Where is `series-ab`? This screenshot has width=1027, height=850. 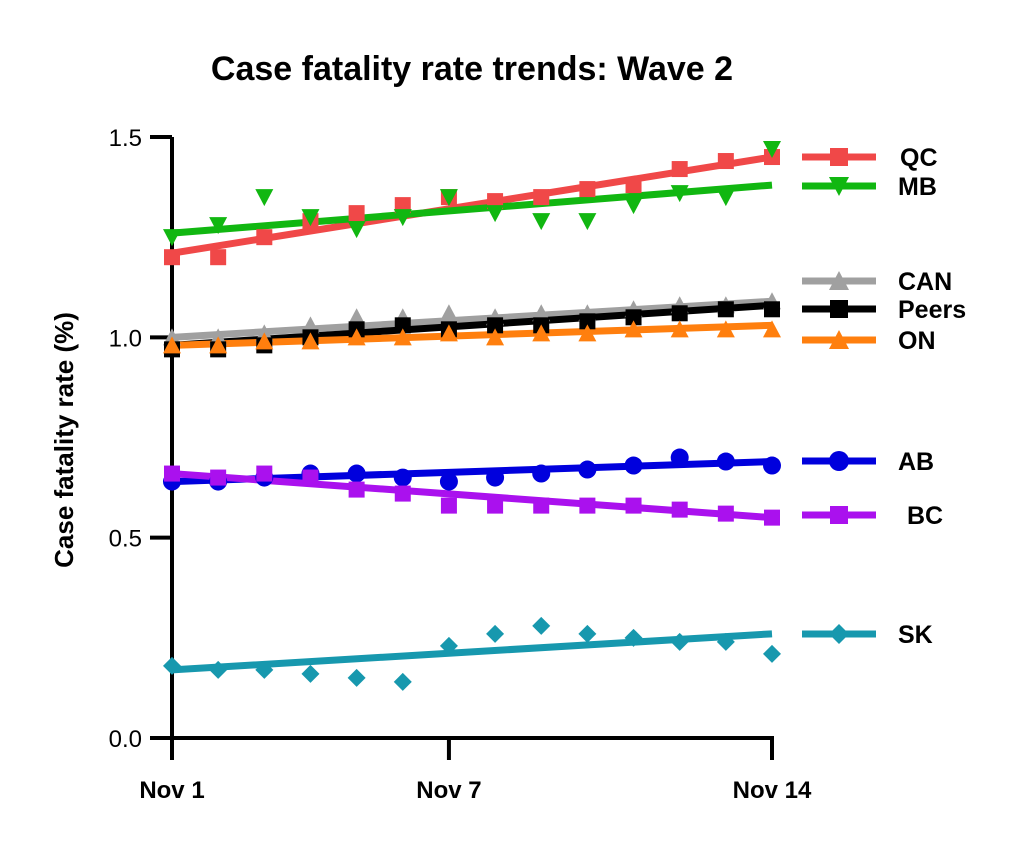
series-ab is located at coordinates (472, 469).